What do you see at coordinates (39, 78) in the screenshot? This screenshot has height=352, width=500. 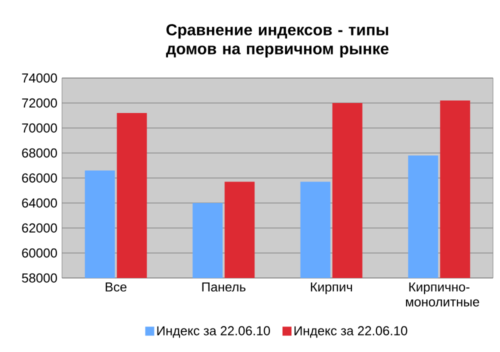 I see `y-tick-label: 74000` at bounding box center [39, 78].